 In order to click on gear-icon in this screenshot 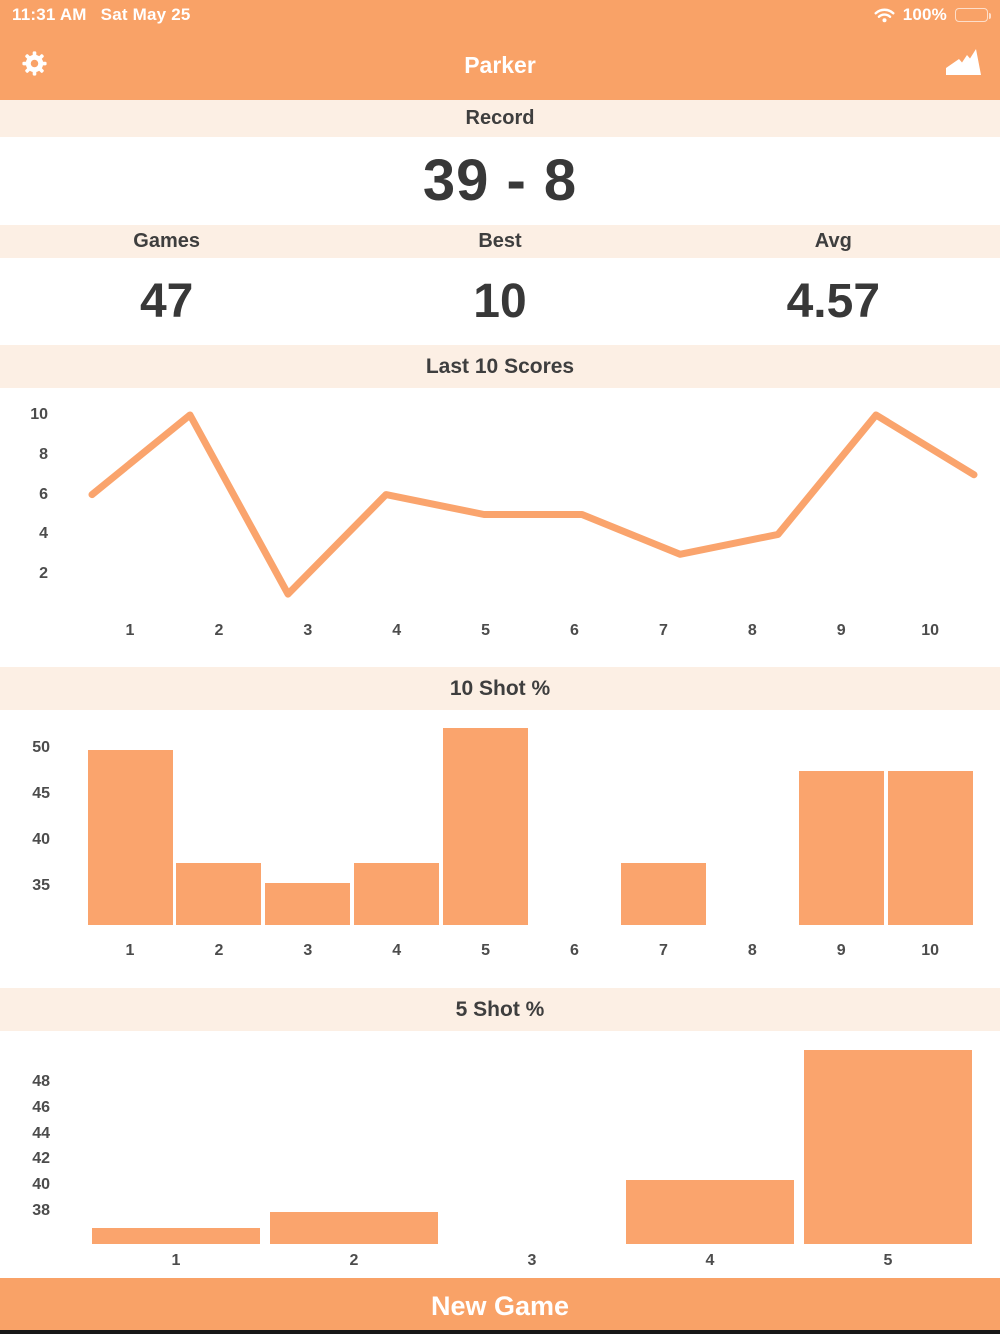, I will do `click(34, 66)`.